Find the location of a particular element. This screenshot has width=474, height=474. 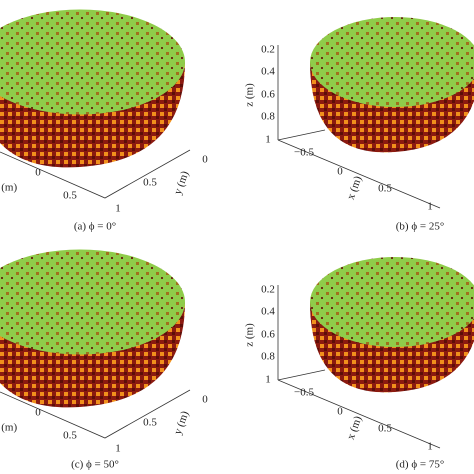

caption: (b) ϕ = 25° is located at coordinates (420, 227).